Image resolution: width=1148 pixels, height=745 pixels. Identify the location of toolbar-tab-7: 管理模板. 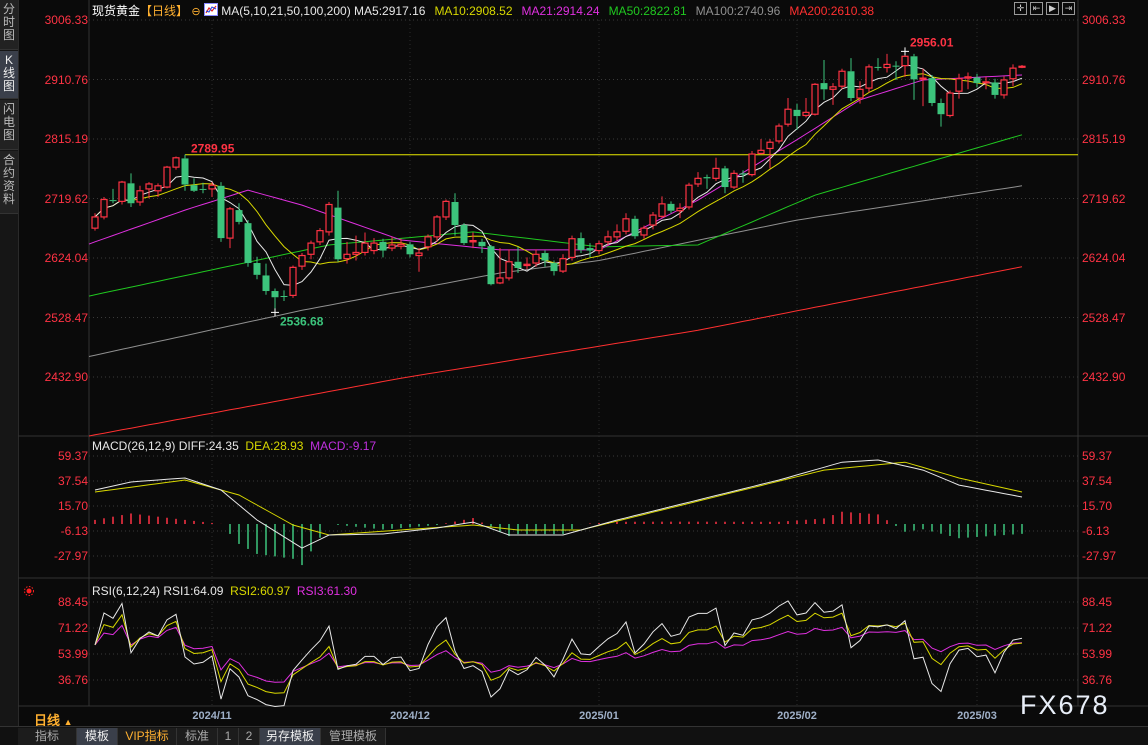
(353, 736).